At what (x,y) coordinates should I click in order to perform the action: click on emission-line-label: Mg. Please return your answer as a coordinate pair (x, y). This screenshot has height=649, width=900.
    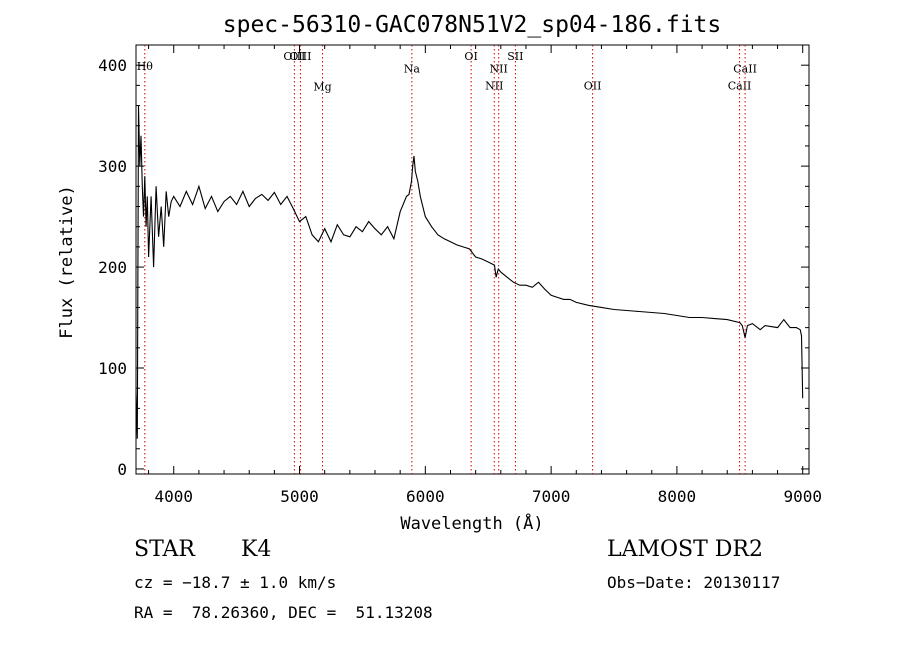
    Looking at the image, I should click on (322, 86).